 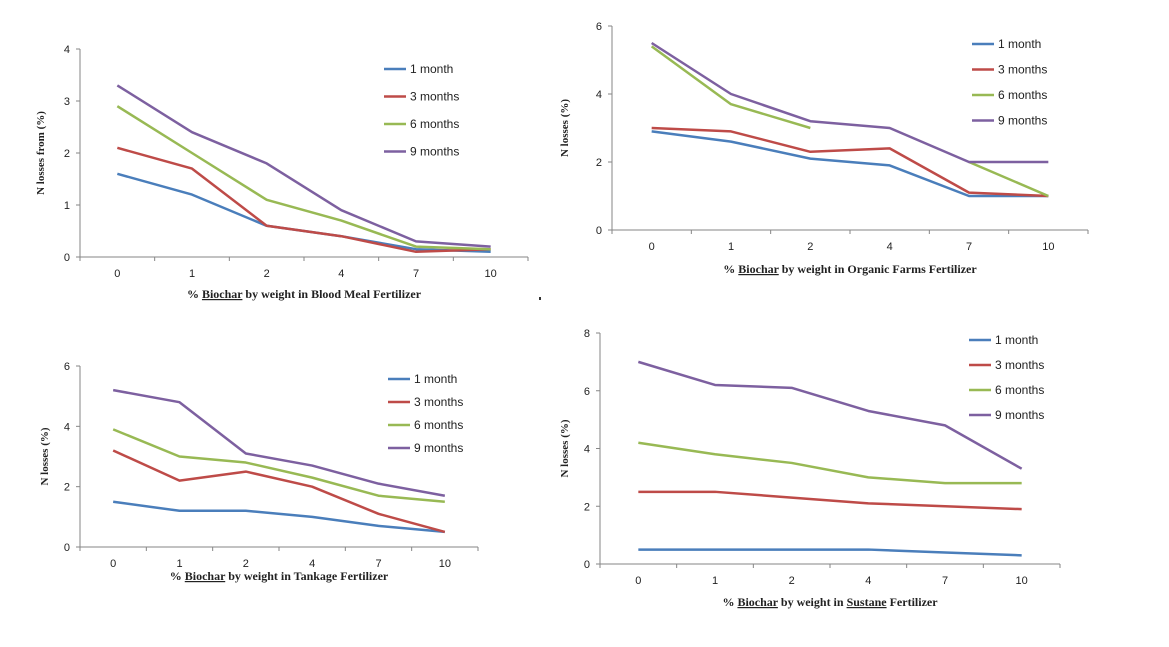 What do you see at coordinates (540, 298) in the screenshot?
I see `stray-mark` at bounding box center [540, 298].